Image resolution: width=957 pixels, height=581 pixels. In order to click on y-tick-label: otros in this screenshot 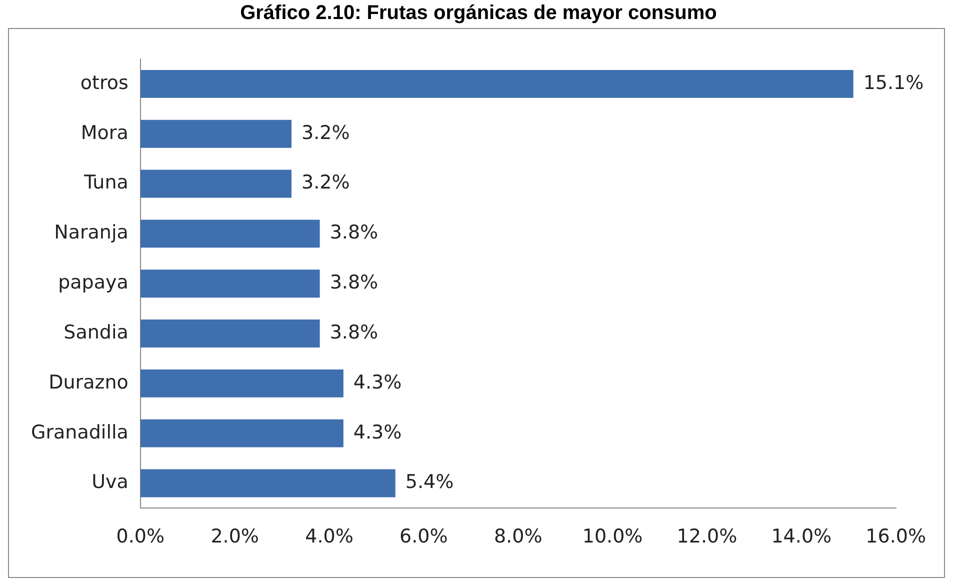, I will do `click(104, 83)`.